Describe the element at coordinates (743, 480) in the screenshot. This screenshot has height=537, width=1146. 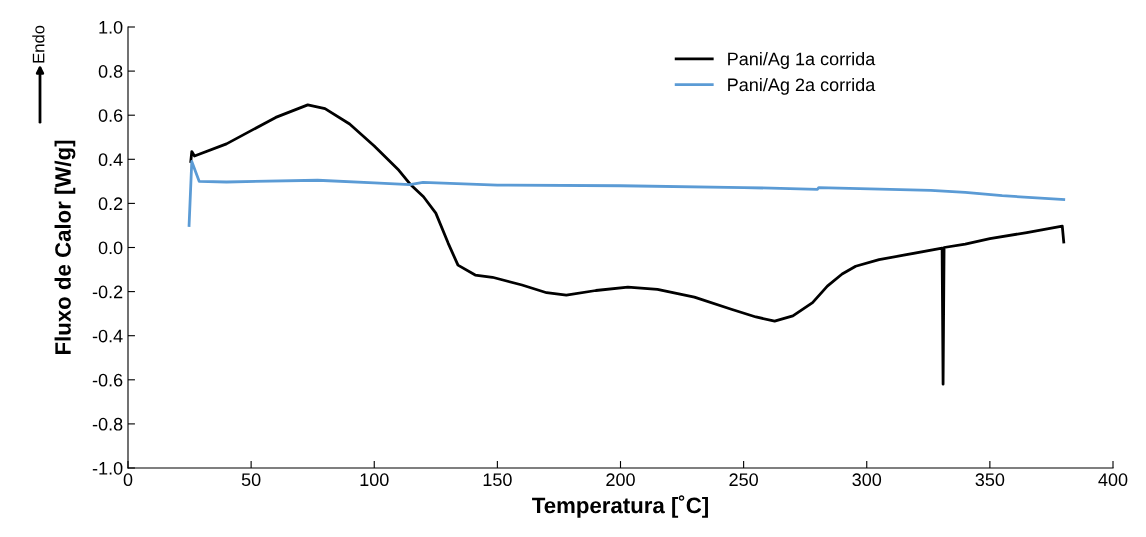
I see `x-tick-label: 250` at that location.